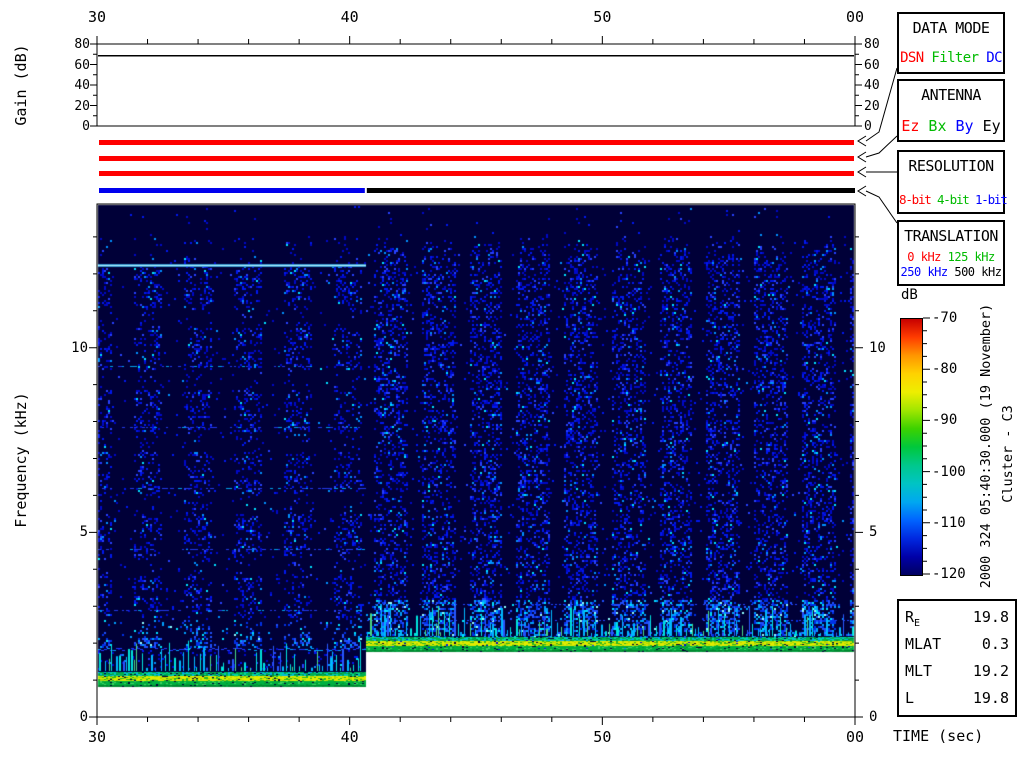 The image size is (1024, 768). What do you see at coordinates (945, 369) in the screenshot?
I see `colorbar-tick: -80` at bounding box center [945, 369].